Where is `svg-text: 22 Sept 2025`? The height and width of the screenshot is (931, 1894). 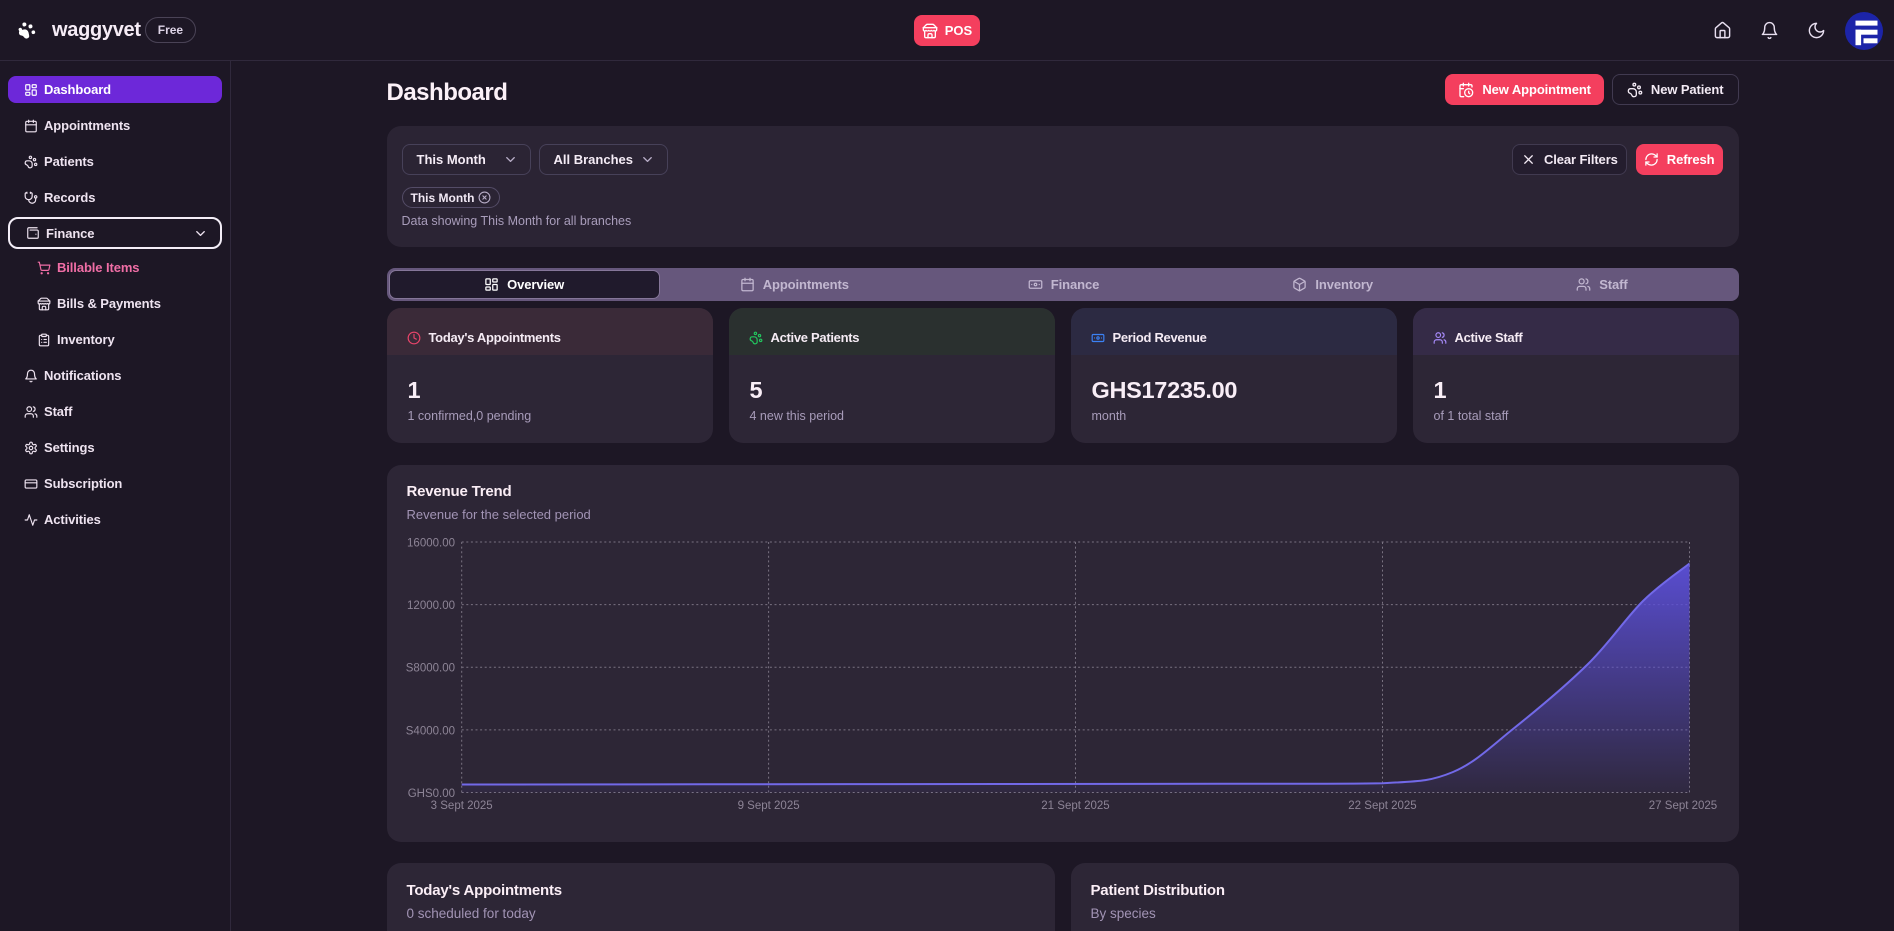 svg-text: 22 Sept 2025 is located at coordinates (1382, 806).